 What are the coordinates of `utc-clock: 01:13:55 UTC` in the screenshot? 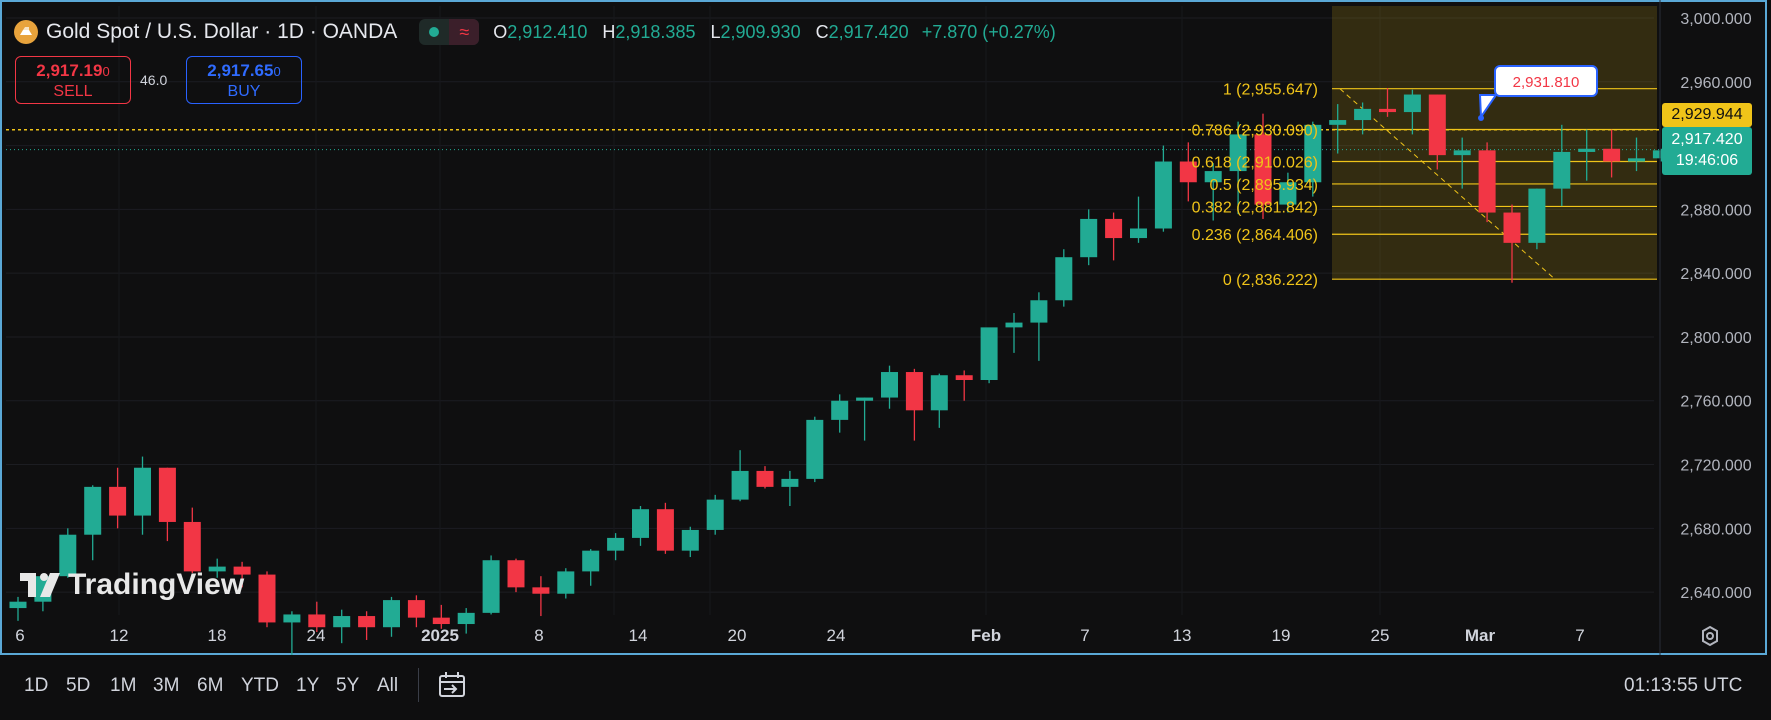 It's located at (1683, 685).